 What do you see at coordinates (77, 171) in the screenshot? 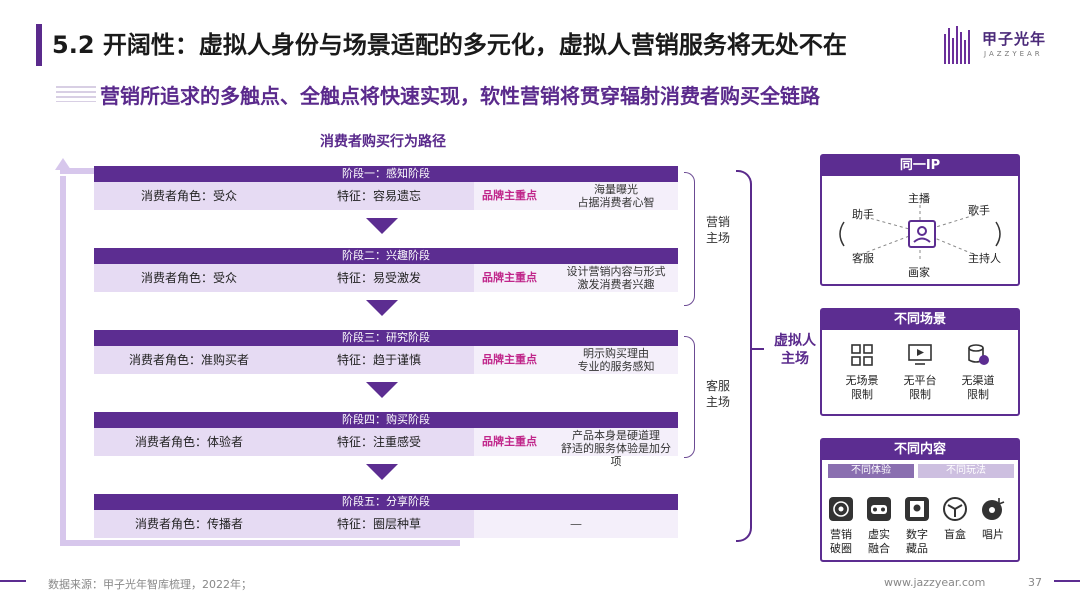
I see `loop-back-top` at bounding box center [77, 171].